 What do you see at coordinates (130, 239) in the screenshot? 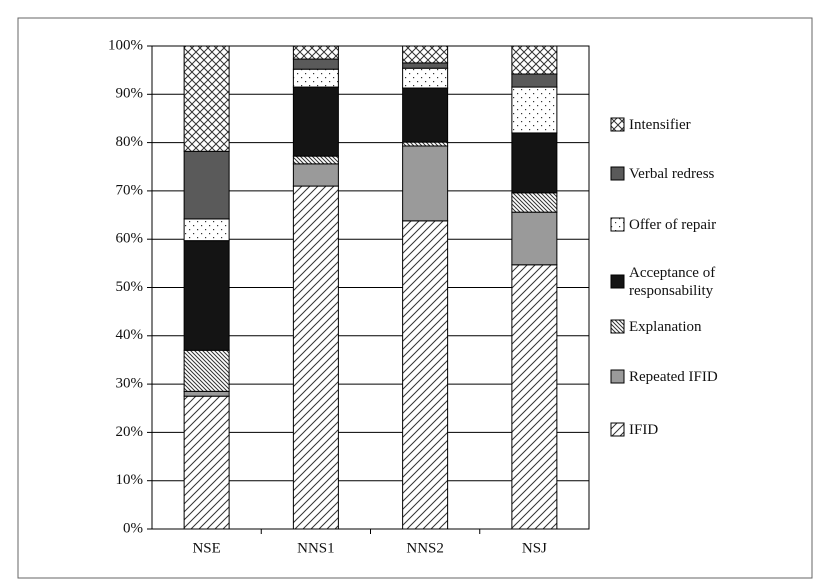
I see `y-tick-label: 60%` at bounding box center [130, 239].